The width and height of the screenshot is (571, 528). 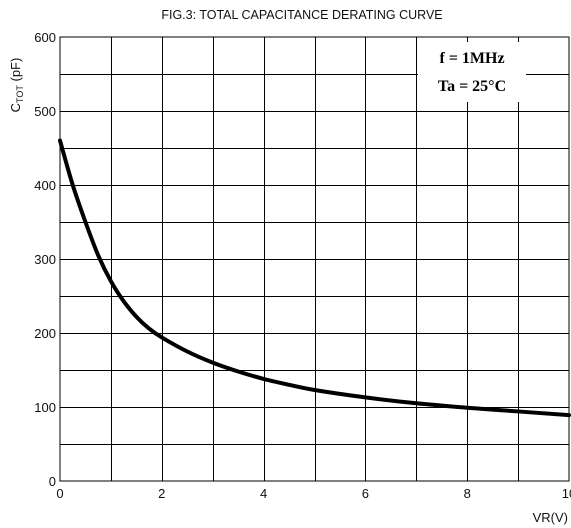 I want to click on chart-title: FIG.3: TOTAL CAPACITANCE DERATING CURVE, so click(x=301, y=15).